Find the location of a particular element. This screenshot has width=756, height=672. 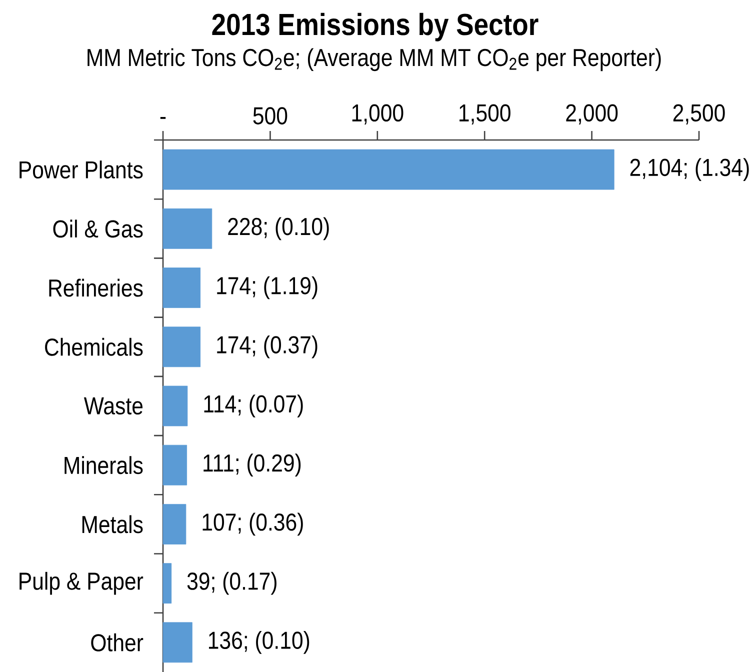

x-tick-label: - is located at coordinates (163, 117).